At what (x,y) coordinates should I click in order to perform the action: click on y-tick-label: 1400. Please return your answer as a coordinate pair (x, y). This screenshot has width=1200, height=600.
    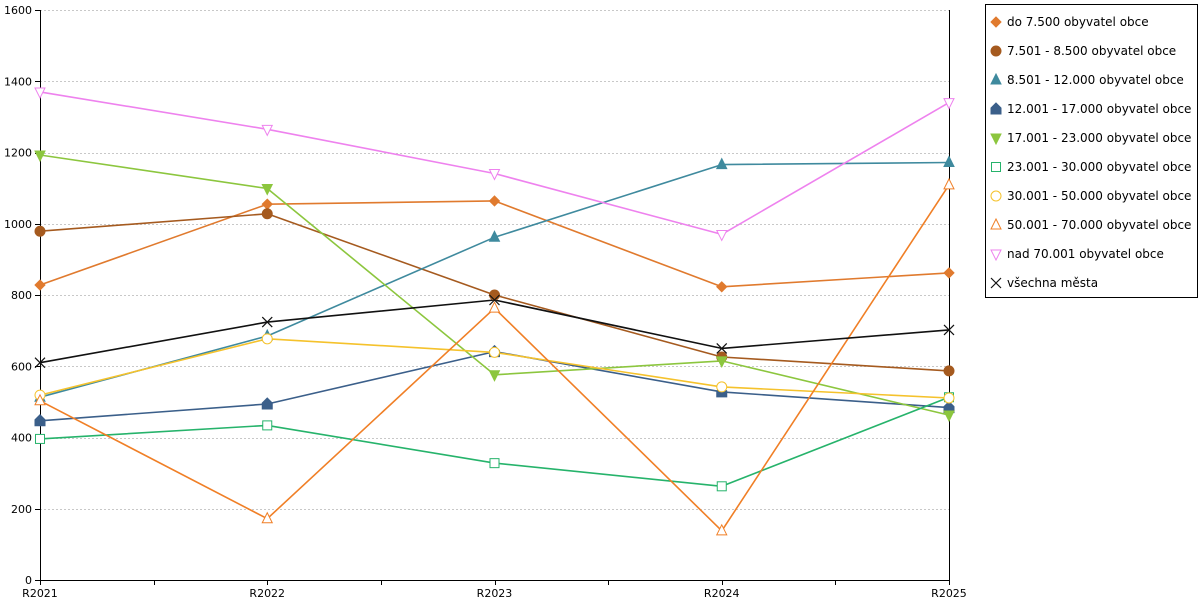
    Looking at the image, I should click on (18, 81).